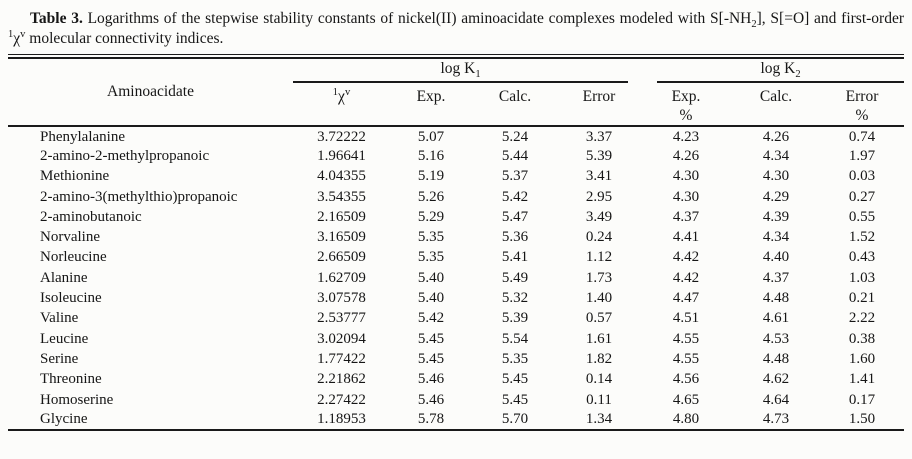 The image size is (912, 459). Describe the element at coordinates (515, 237) in the screenshot. I see `cell-k1-calc: 5.36` at that location.